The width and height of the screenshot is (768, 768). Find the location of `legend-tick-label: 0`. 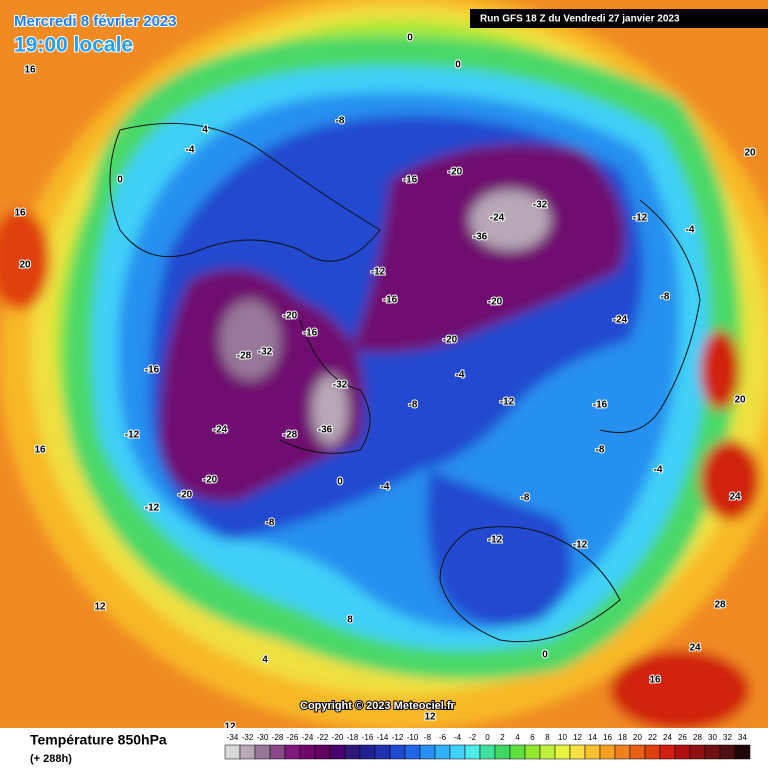

legend-tick-label: 0 is located at coordinates (487, 737).